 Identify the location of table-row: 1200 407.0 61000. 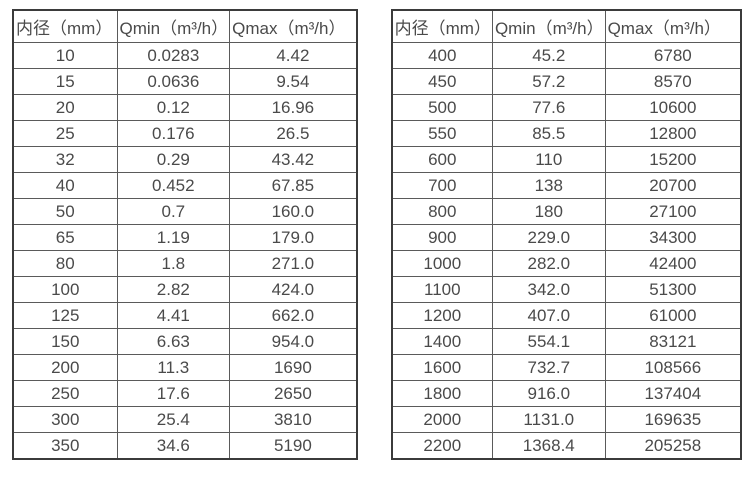
(566, 315).